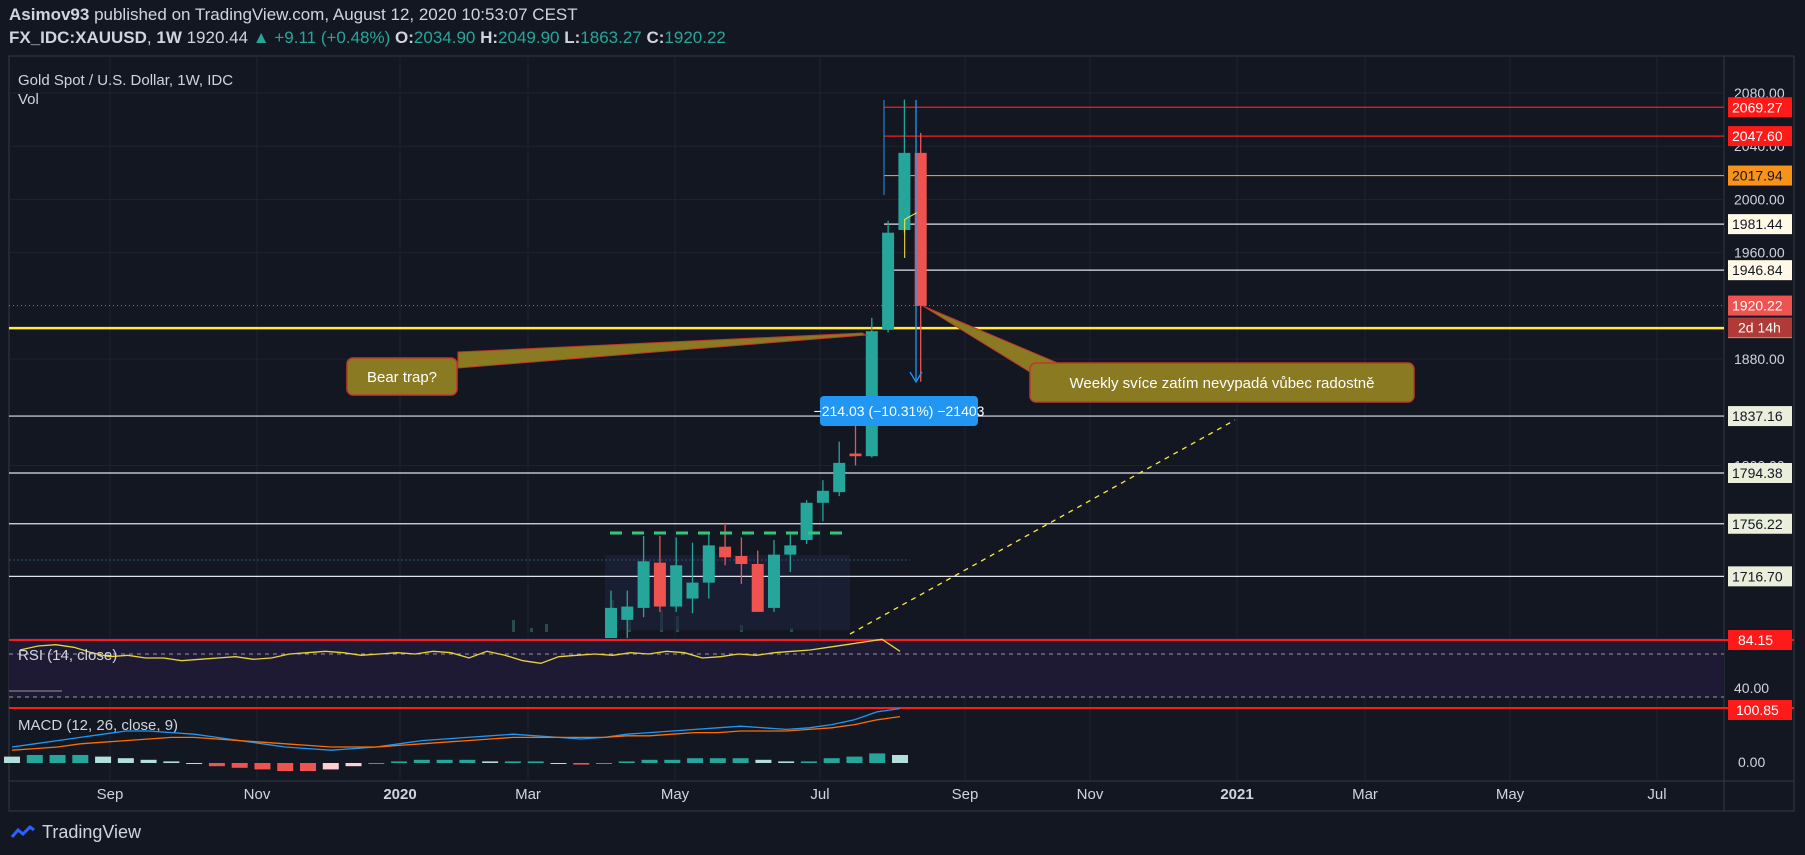  I want to click on level-label: 1756.22, so click(1757, 524).